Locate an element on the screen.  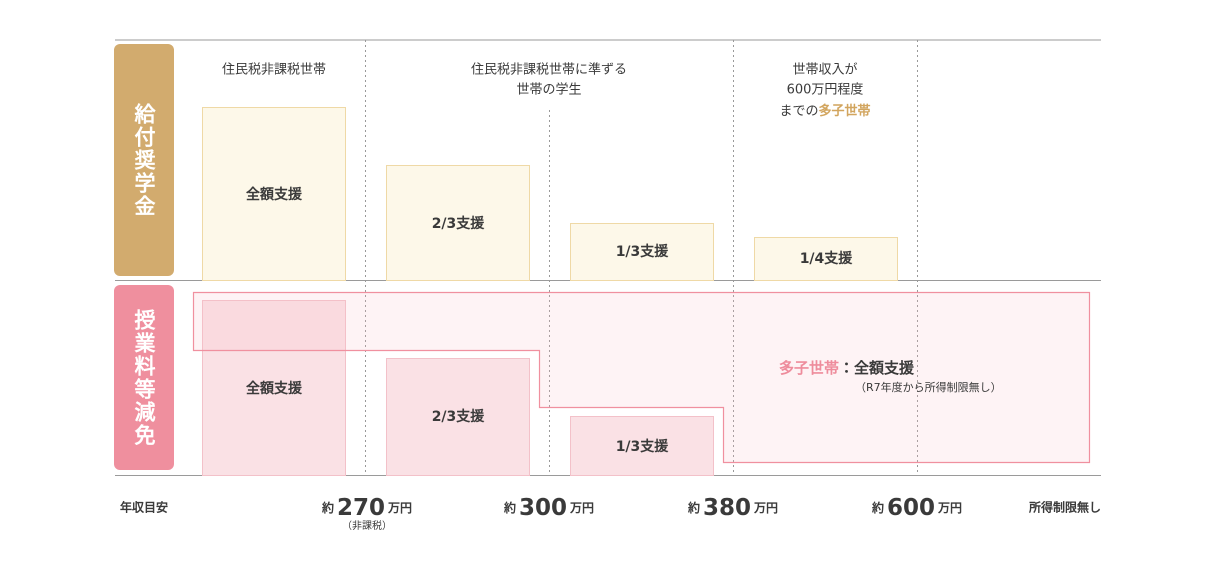
box-label: 1/4支援 is located at coordinates (827, 258).